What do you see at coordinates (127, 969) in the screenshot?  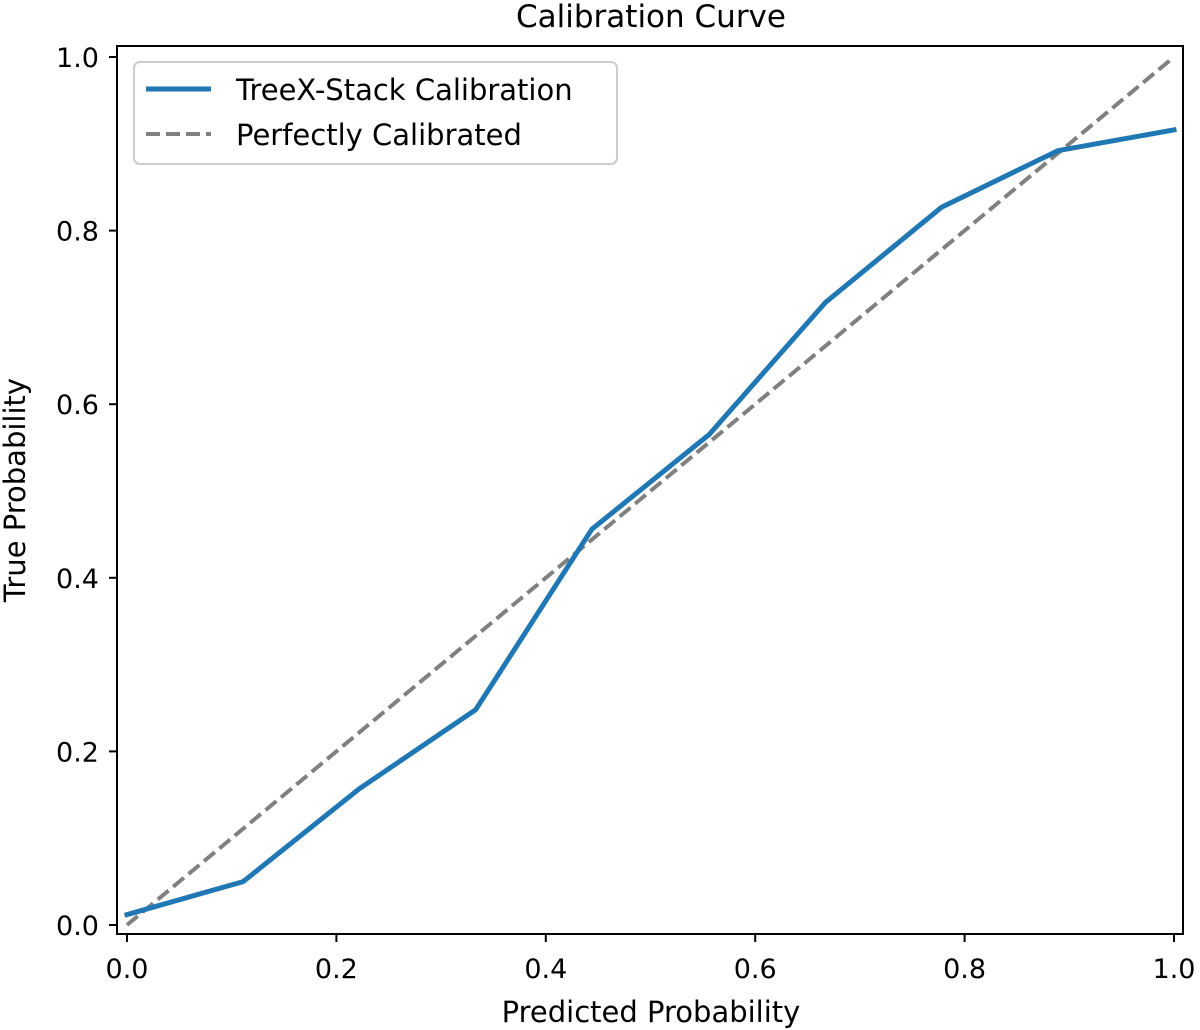 I see `x-tick-label: 0.0` at bounding box center [127, 969].